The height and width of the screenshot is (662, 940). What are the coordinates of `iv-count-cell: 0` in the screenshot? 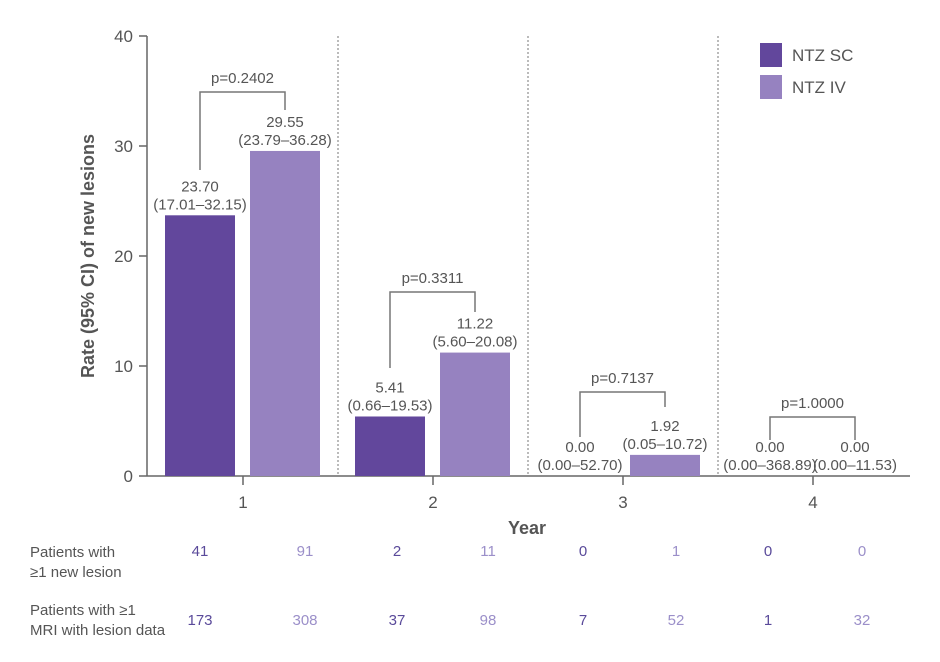 It's located at (862, 551).